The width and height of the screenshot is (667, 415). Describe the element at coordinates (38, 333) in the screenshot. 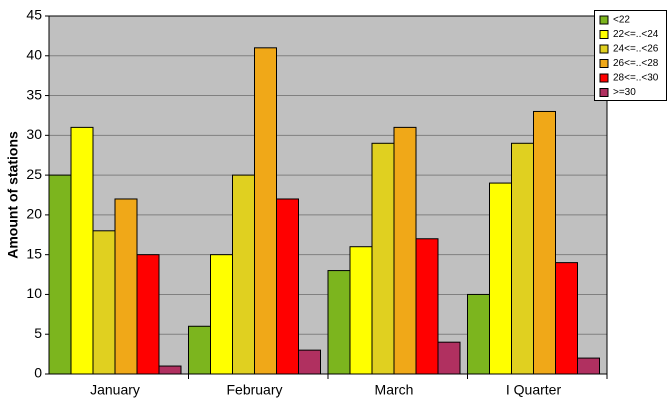

I see `y-tick-label: 5` at that location.